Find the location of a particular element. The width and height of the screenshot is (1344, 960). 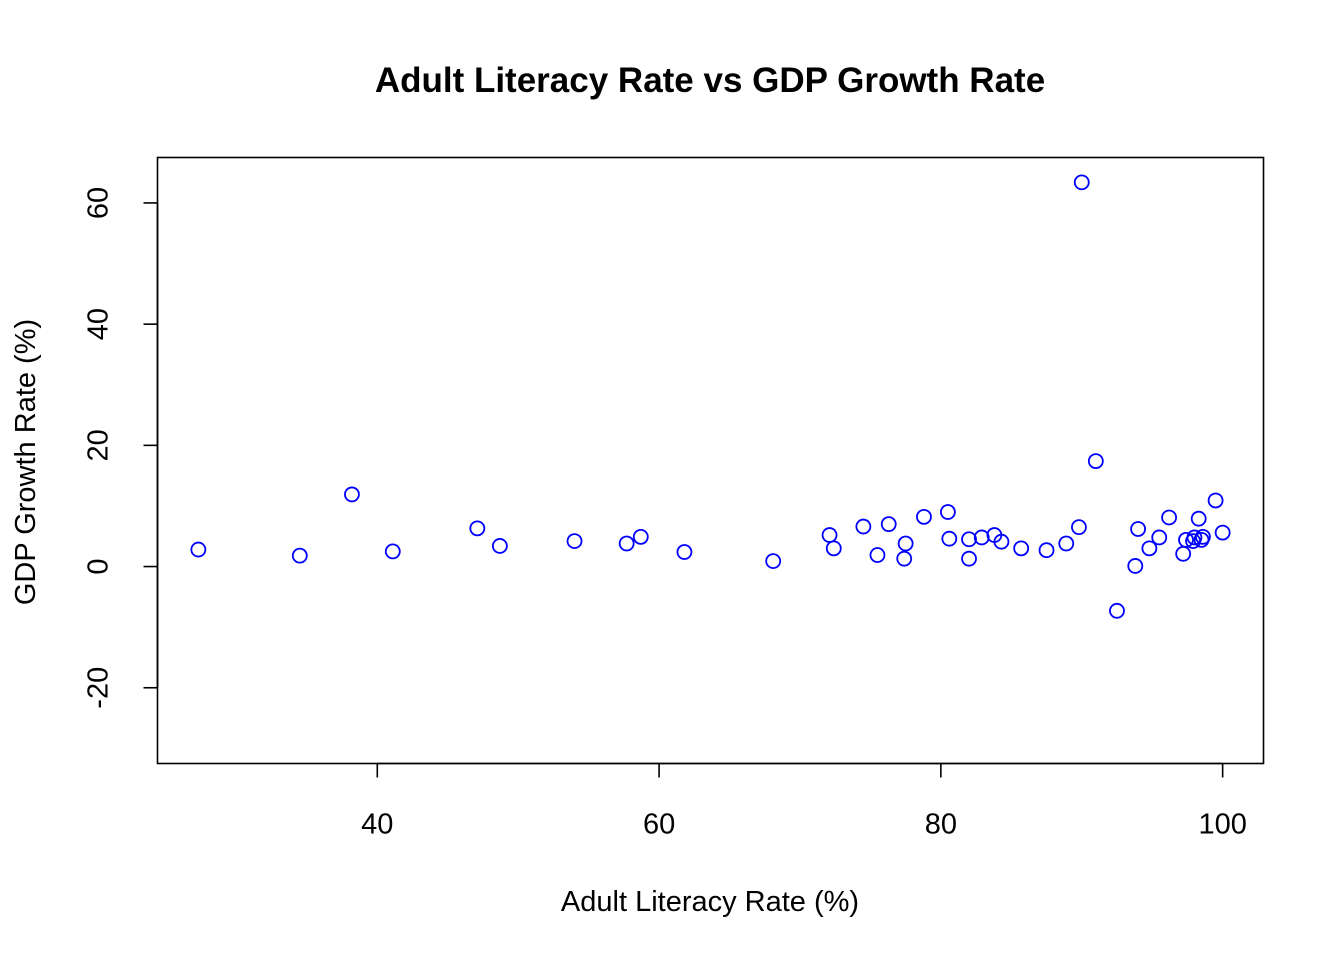

y-axis: -20 0 20 40 60 is located at coordinates (121, 448).